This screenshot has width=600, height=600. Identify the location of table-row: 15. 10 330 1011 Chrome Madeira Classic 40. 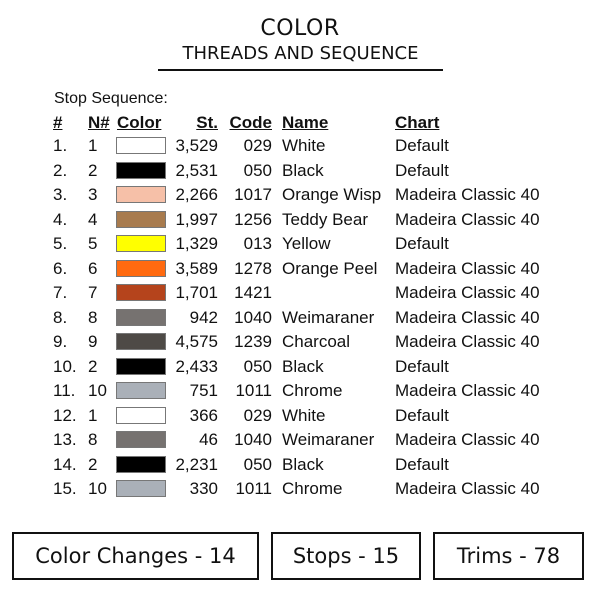
(300, 489).